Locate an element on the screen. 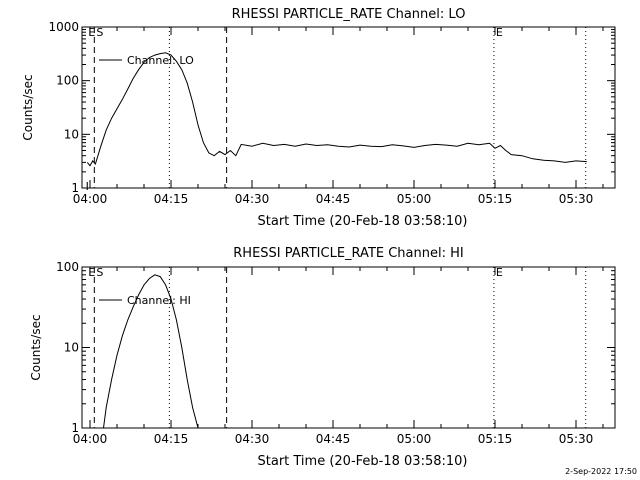 This screenshot has width=640, height=480. series-line is located at coordinates (151, 351).